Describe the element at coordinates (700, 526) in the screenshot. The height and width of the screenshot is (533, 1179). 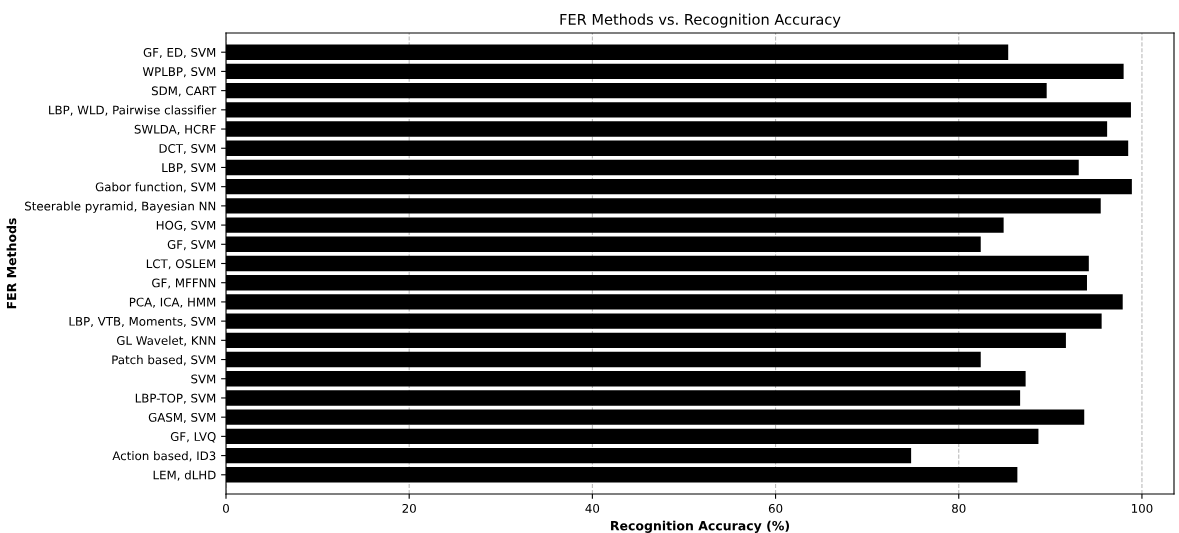
I see `x-axis-title: Recognition Accuracy (%)` at that location.